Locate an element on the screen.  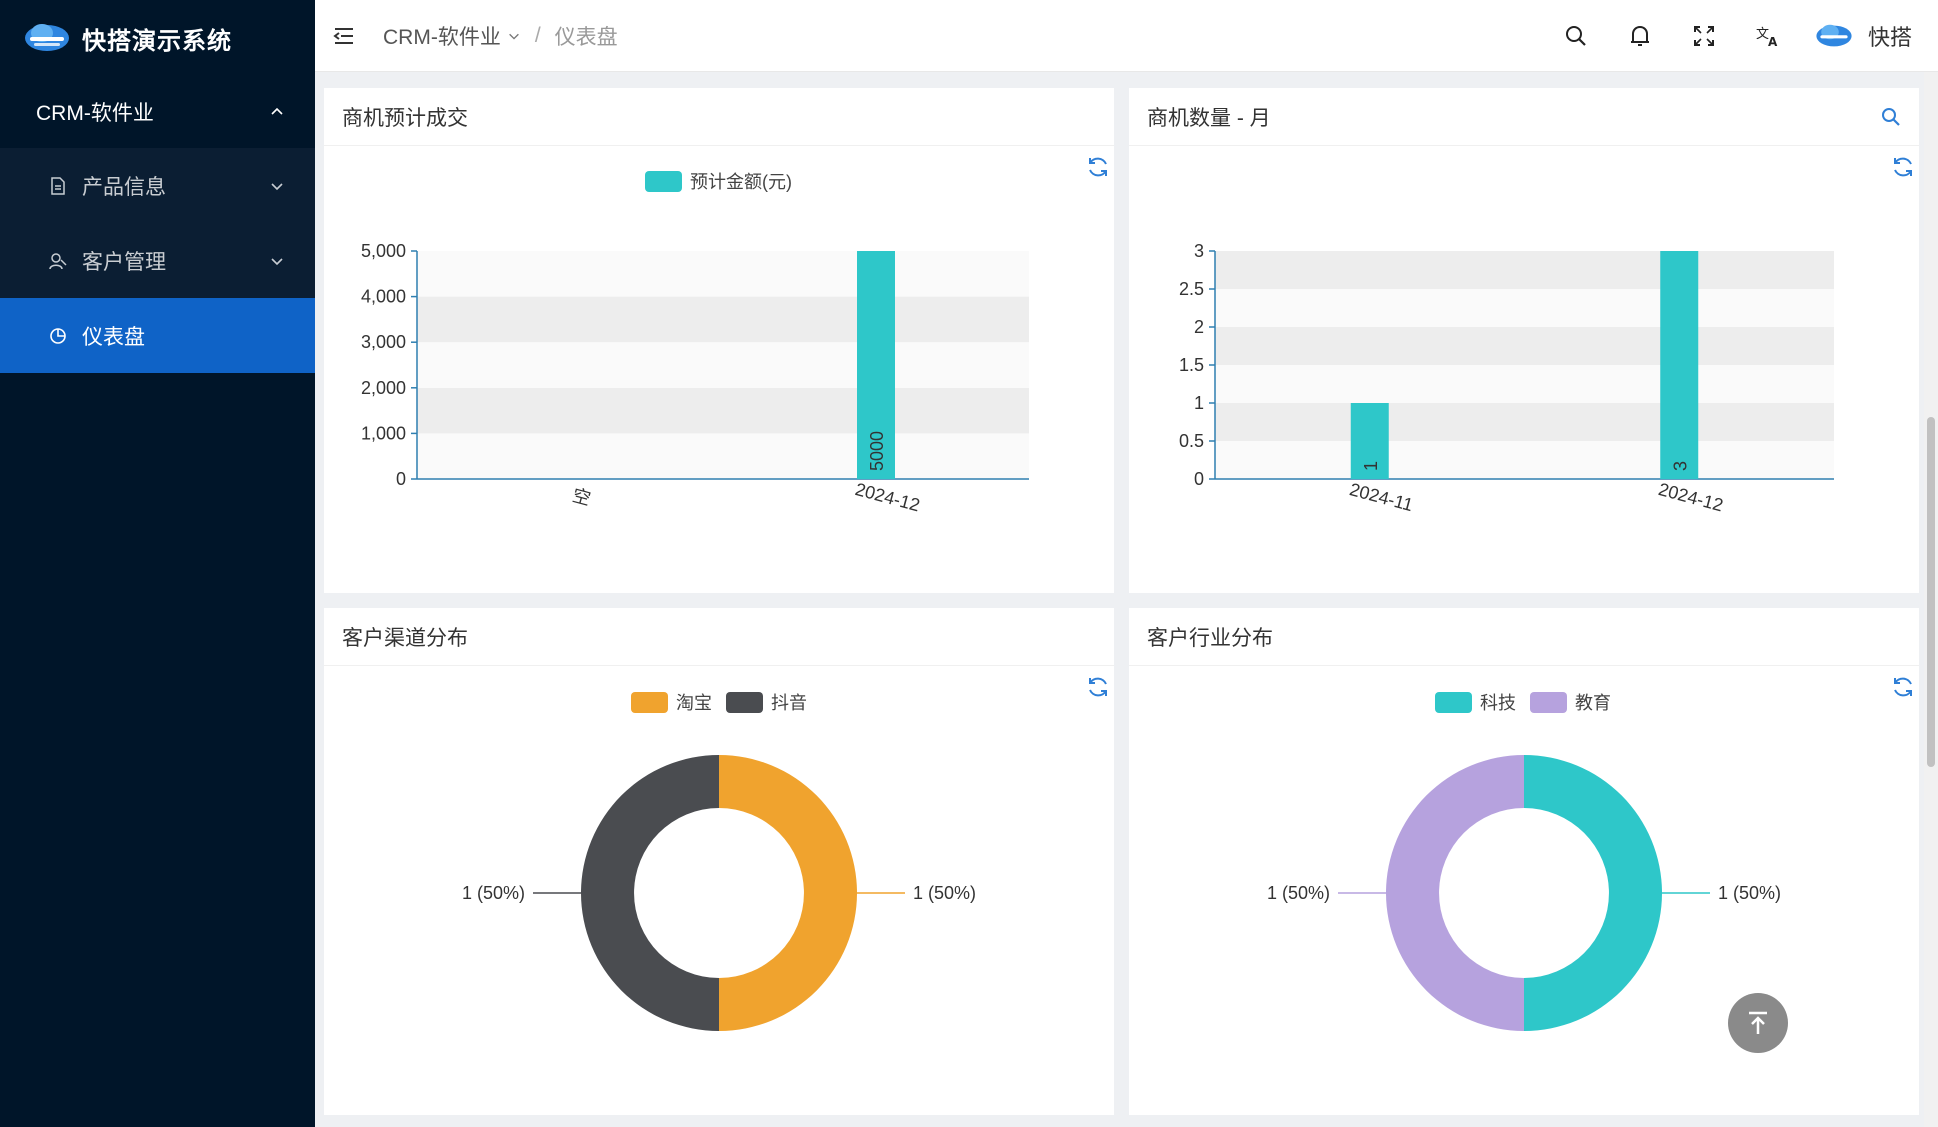
arrow-up-icon is located at coordinates (1758, 1022).